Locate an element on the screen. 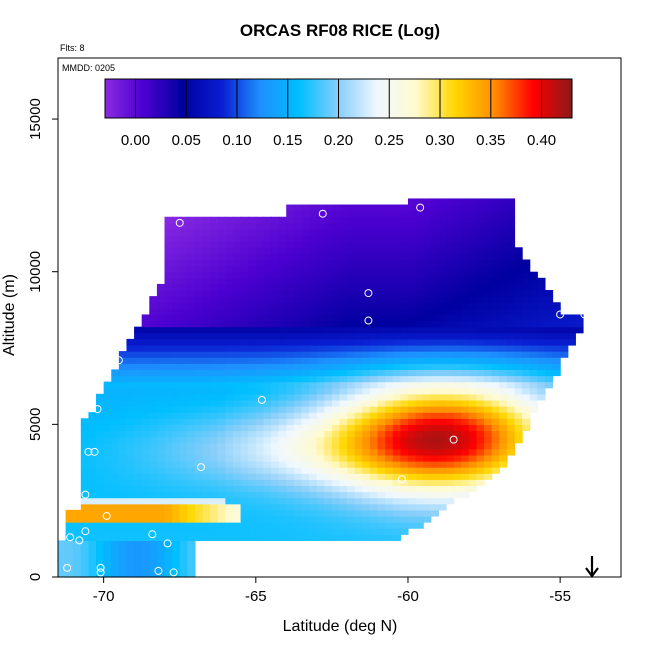 Image resolution: width=650 pixels, height=650 pixels. wind-arrow-head is located at coordinates (592, 572).